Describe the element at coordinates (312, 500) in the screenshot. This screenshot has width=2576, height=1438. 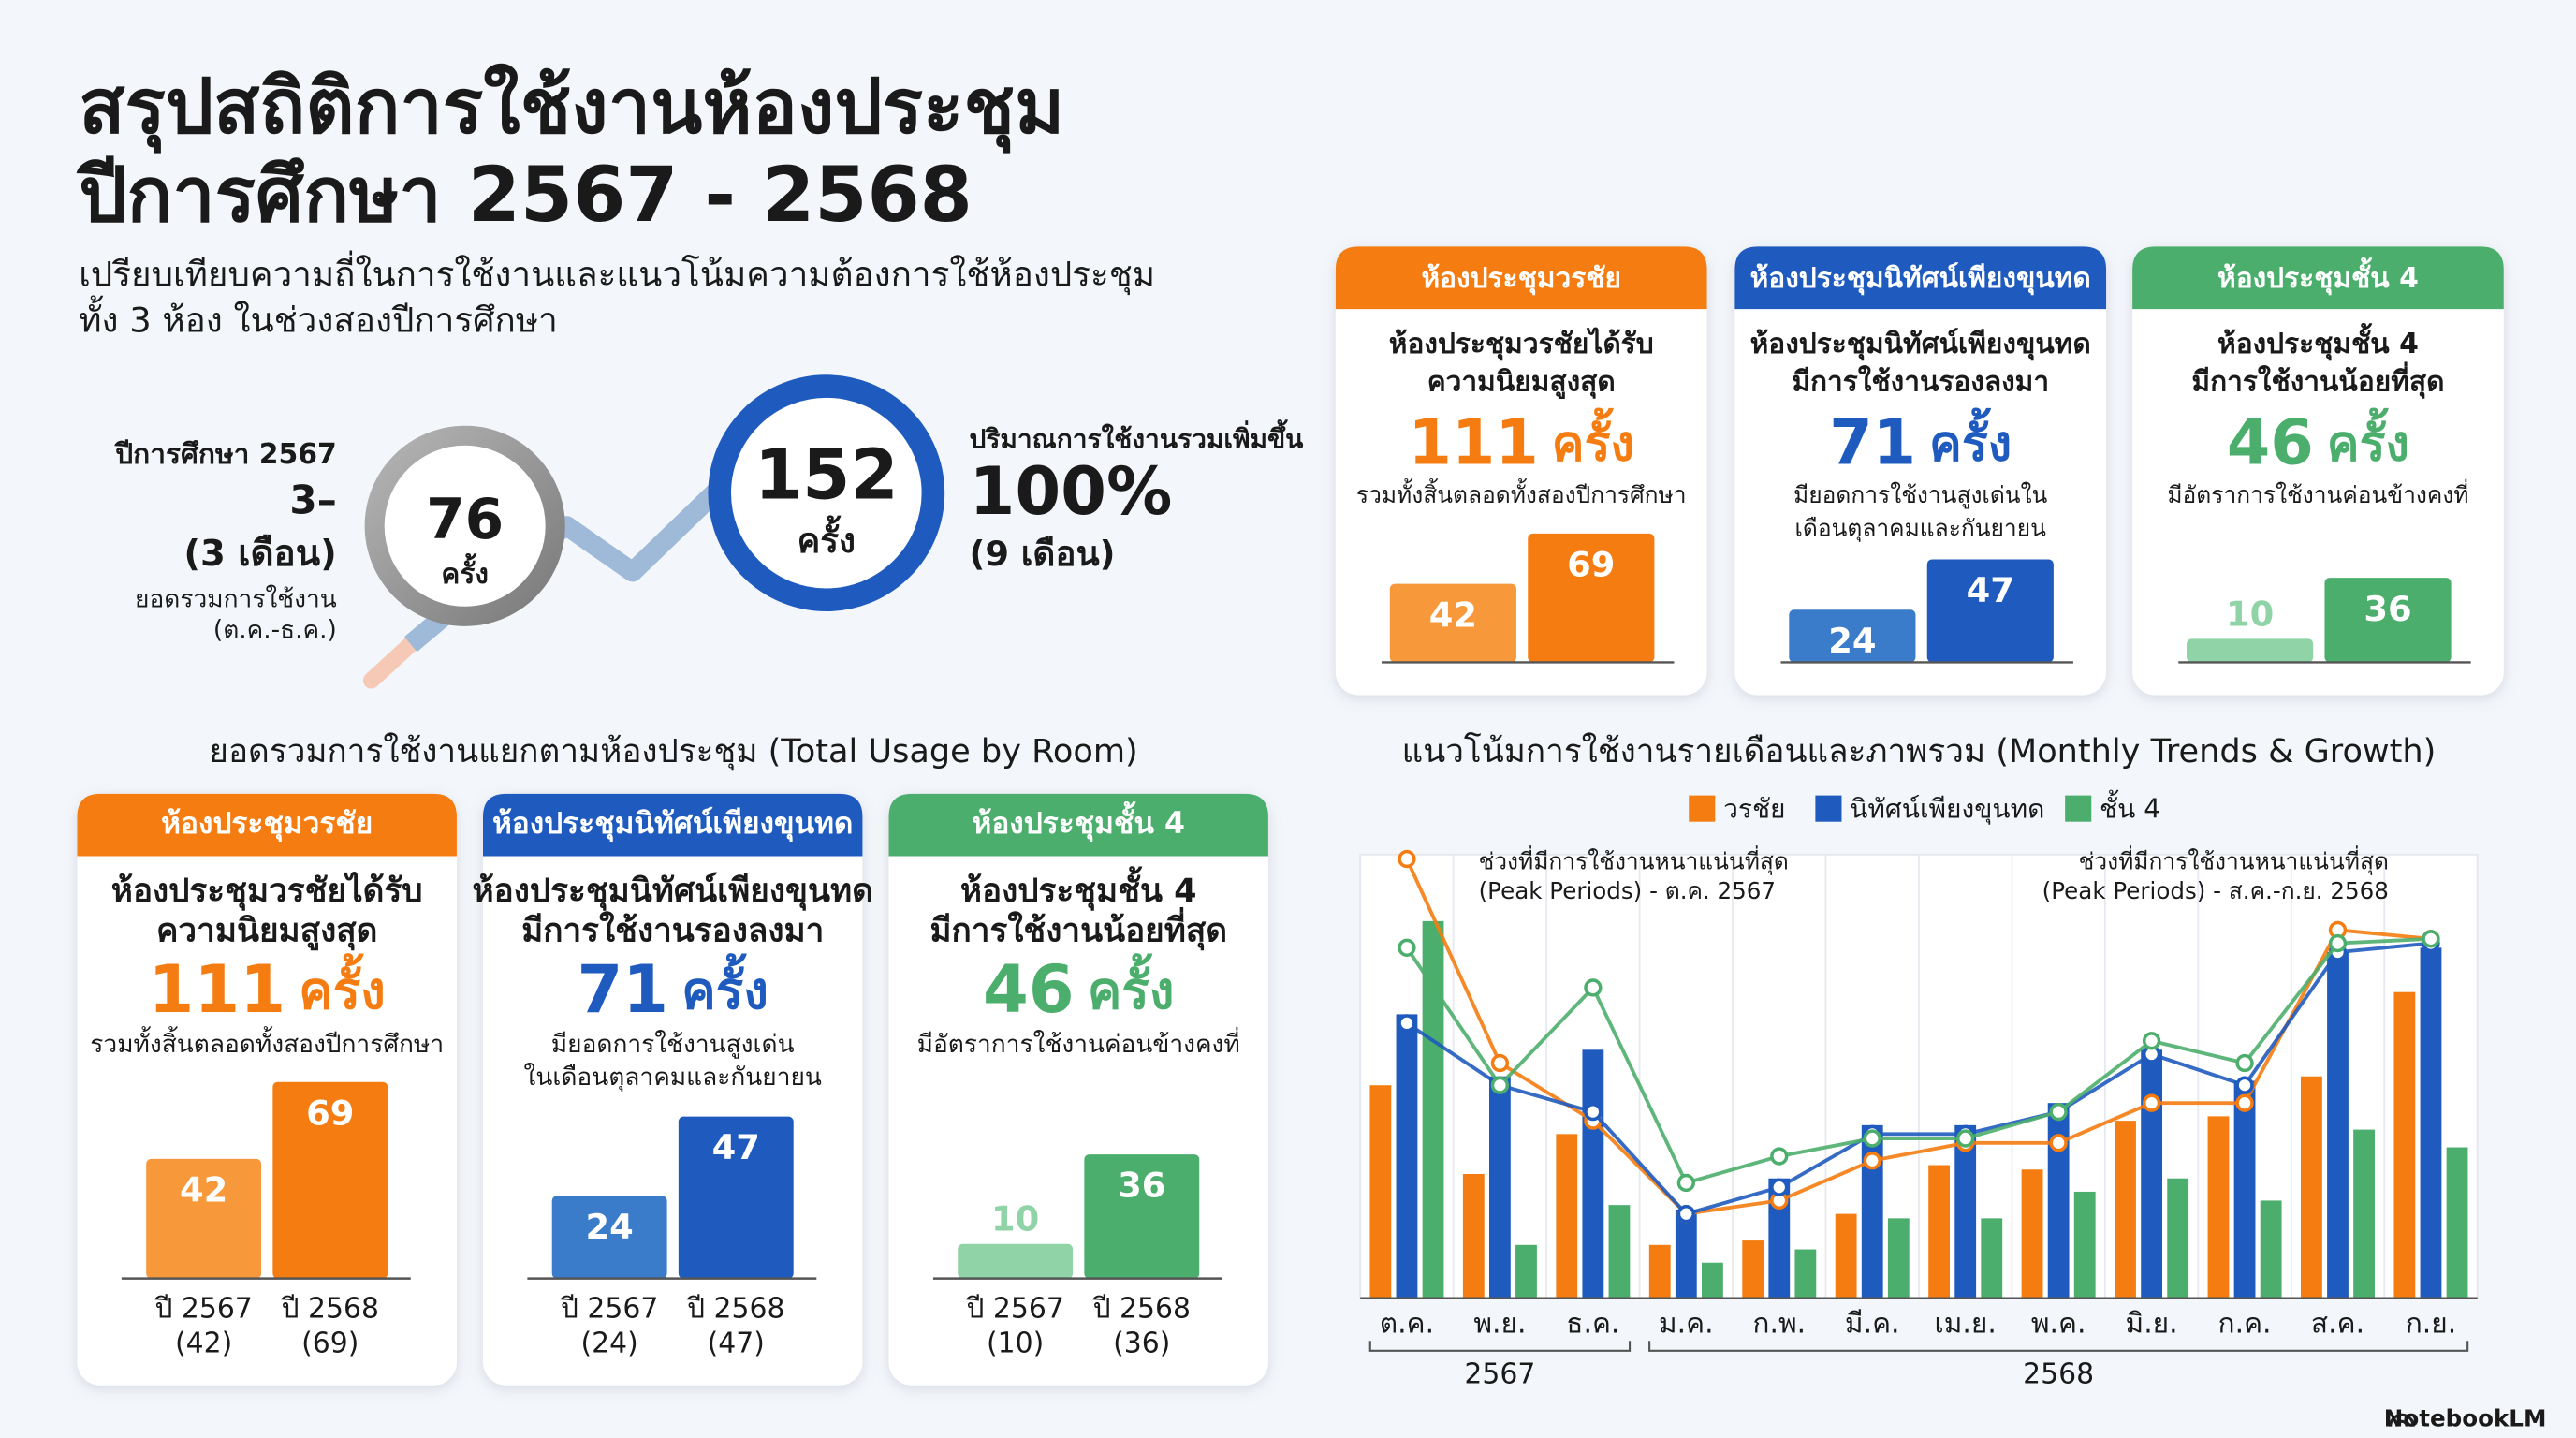
I see `summary-text: 3–` at that location.